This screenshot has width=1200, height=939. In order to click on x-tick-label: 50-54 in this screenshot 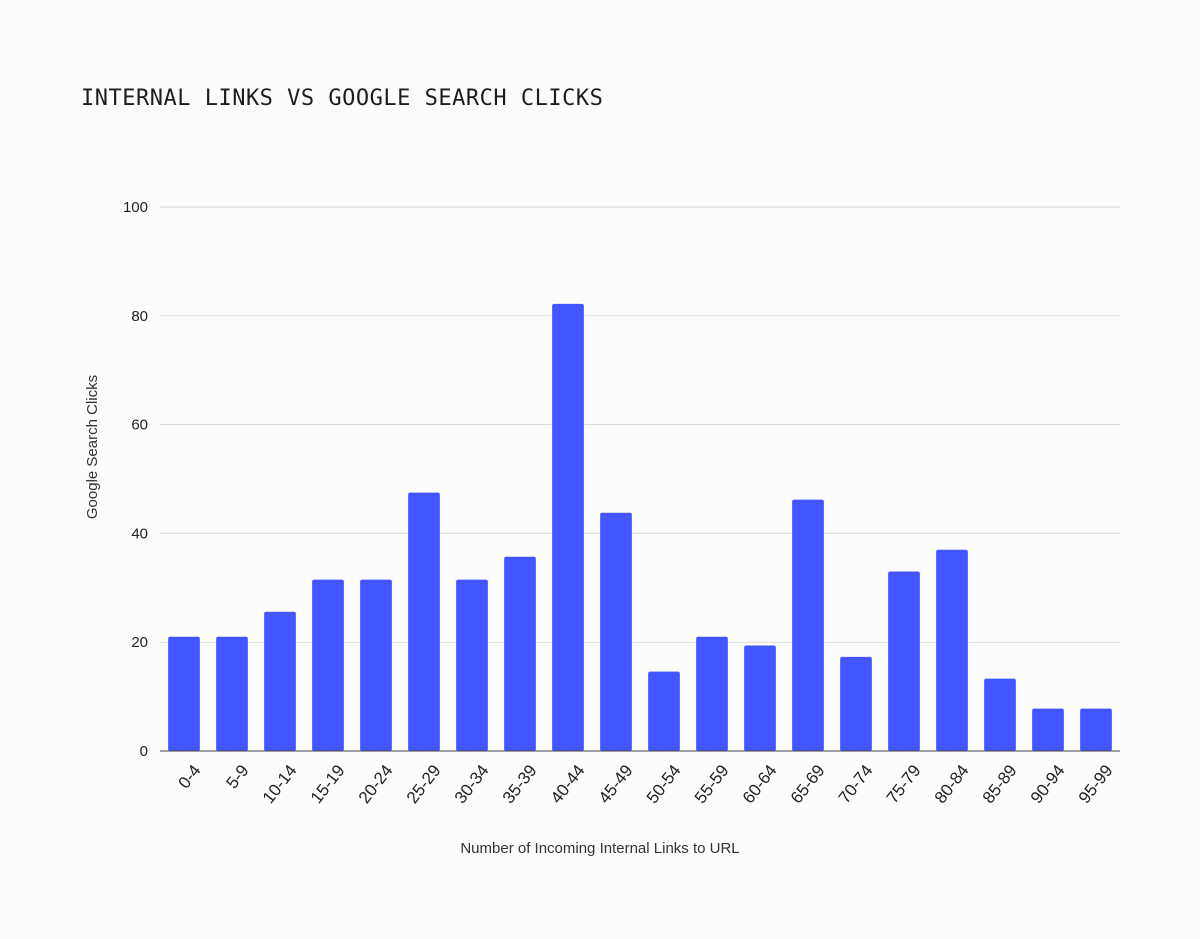, I will do `click(664, 784)`.